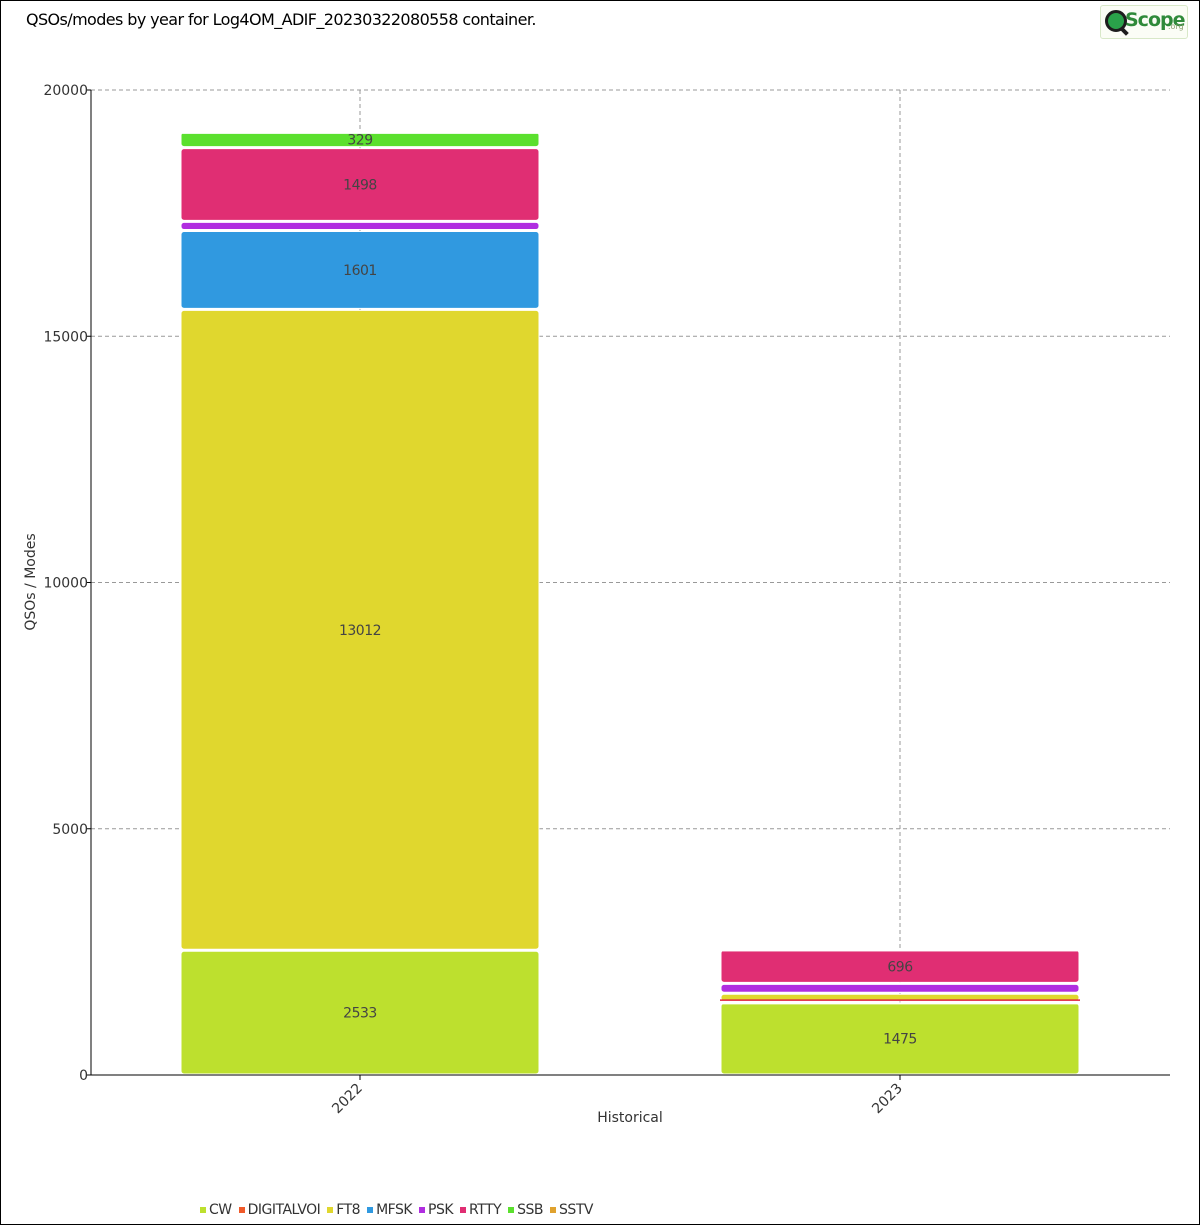 The height and width of the screenshot is (1225, 1200). What do you see at coordinates (370, 1210) in the screenshot?
I see `legend-swatch-mfsk` at bounding box center [370, 1210].